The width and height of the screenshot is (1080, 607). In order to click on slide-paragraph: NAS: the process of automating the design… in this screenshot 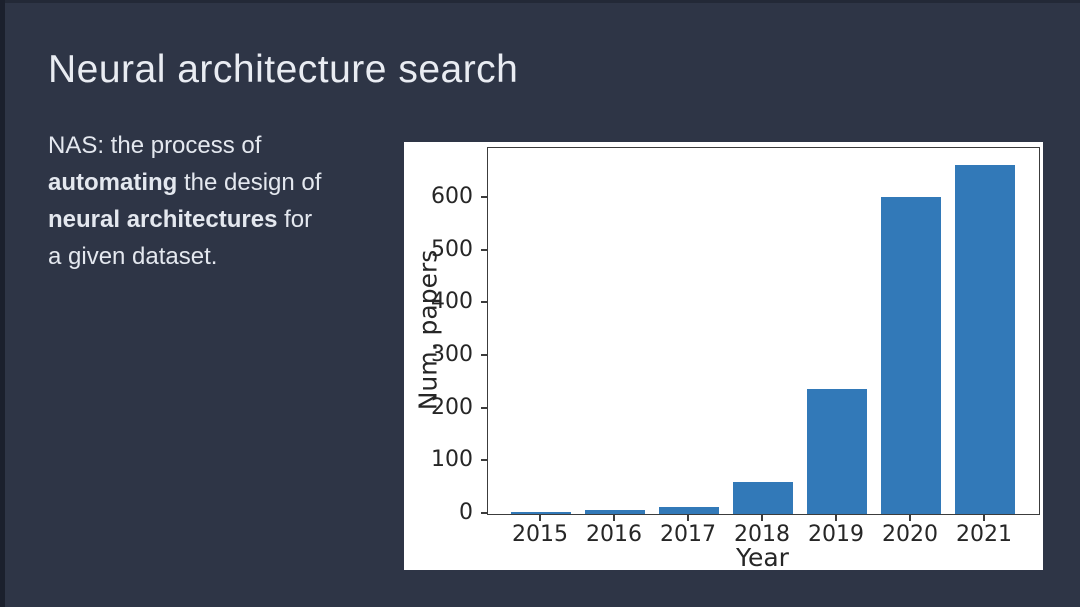, I will do `click(223, 201)`.